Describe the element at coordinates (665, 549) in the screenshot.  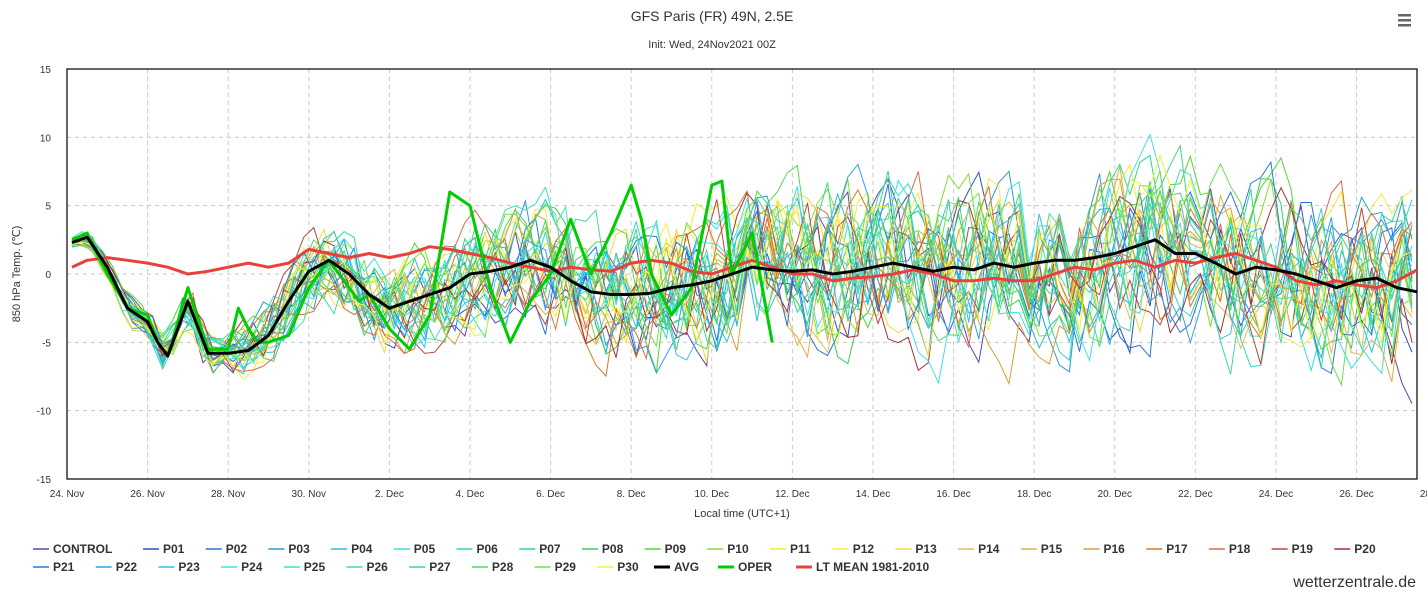
I see `legend-item-p09: P09` at that location.